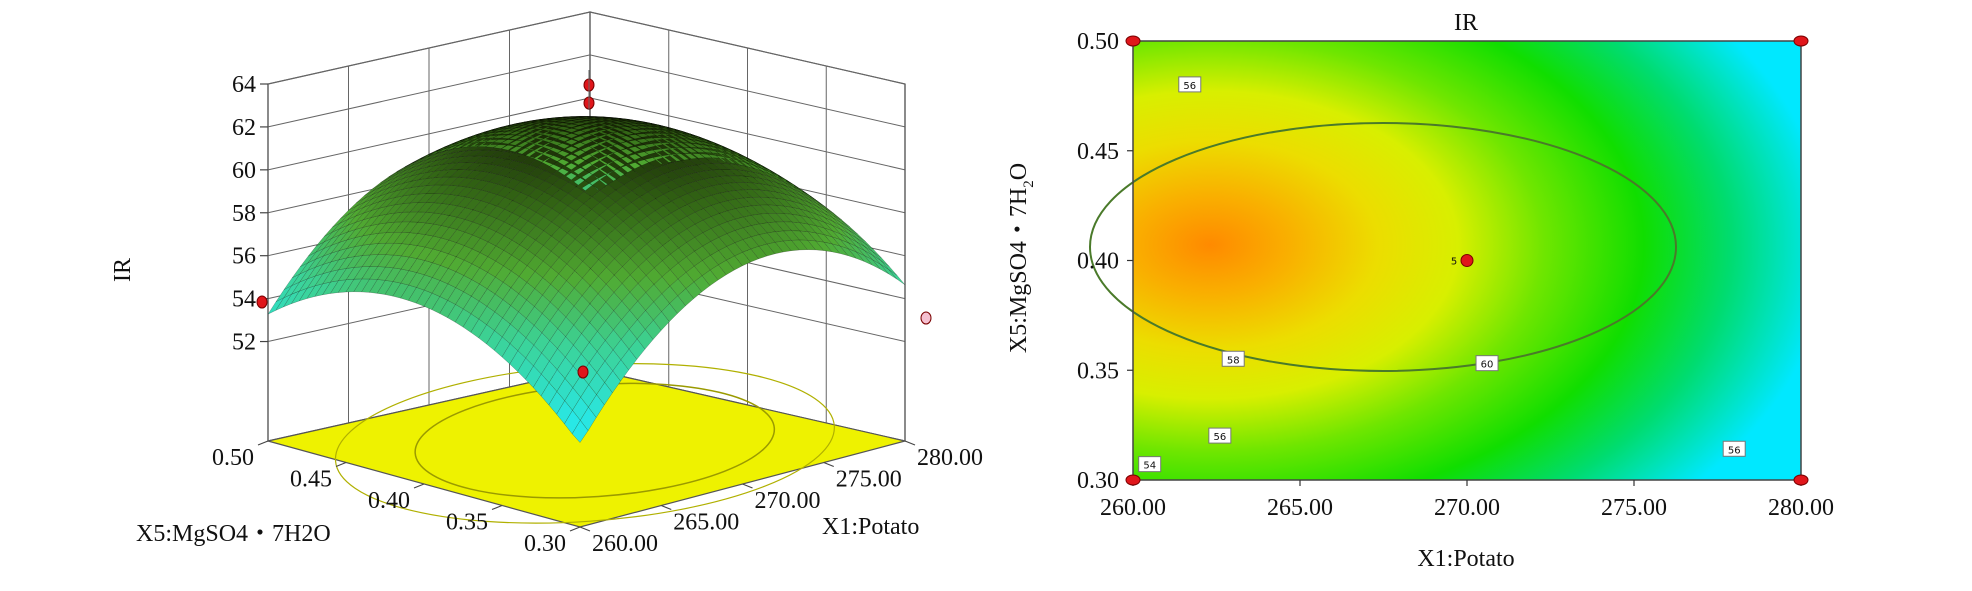 The width and height of the screenshot is (1972, 591). What do you see at coordinates (244, 171) in the screenshot?
I see `z-tick-label: 60` at bounding box center [244, 171].